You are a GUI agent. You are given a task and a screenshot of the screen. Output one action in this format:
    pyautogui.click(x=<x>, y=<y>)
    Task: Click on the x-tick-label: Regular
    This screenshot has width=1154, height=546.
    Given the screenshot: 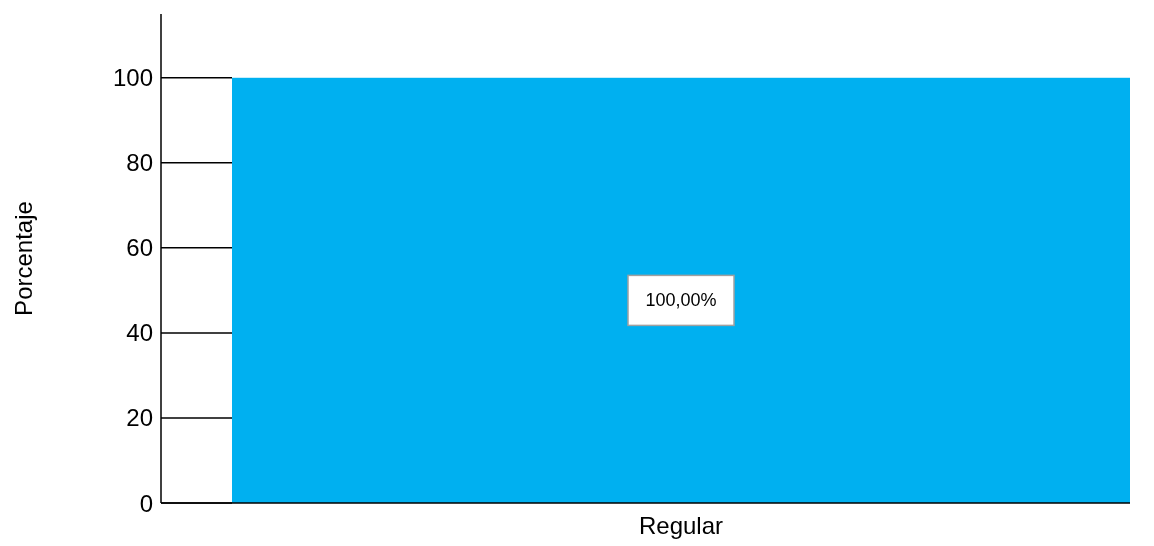 What is the action you would take?
    pyautogui.click(x=681, y=525)
    